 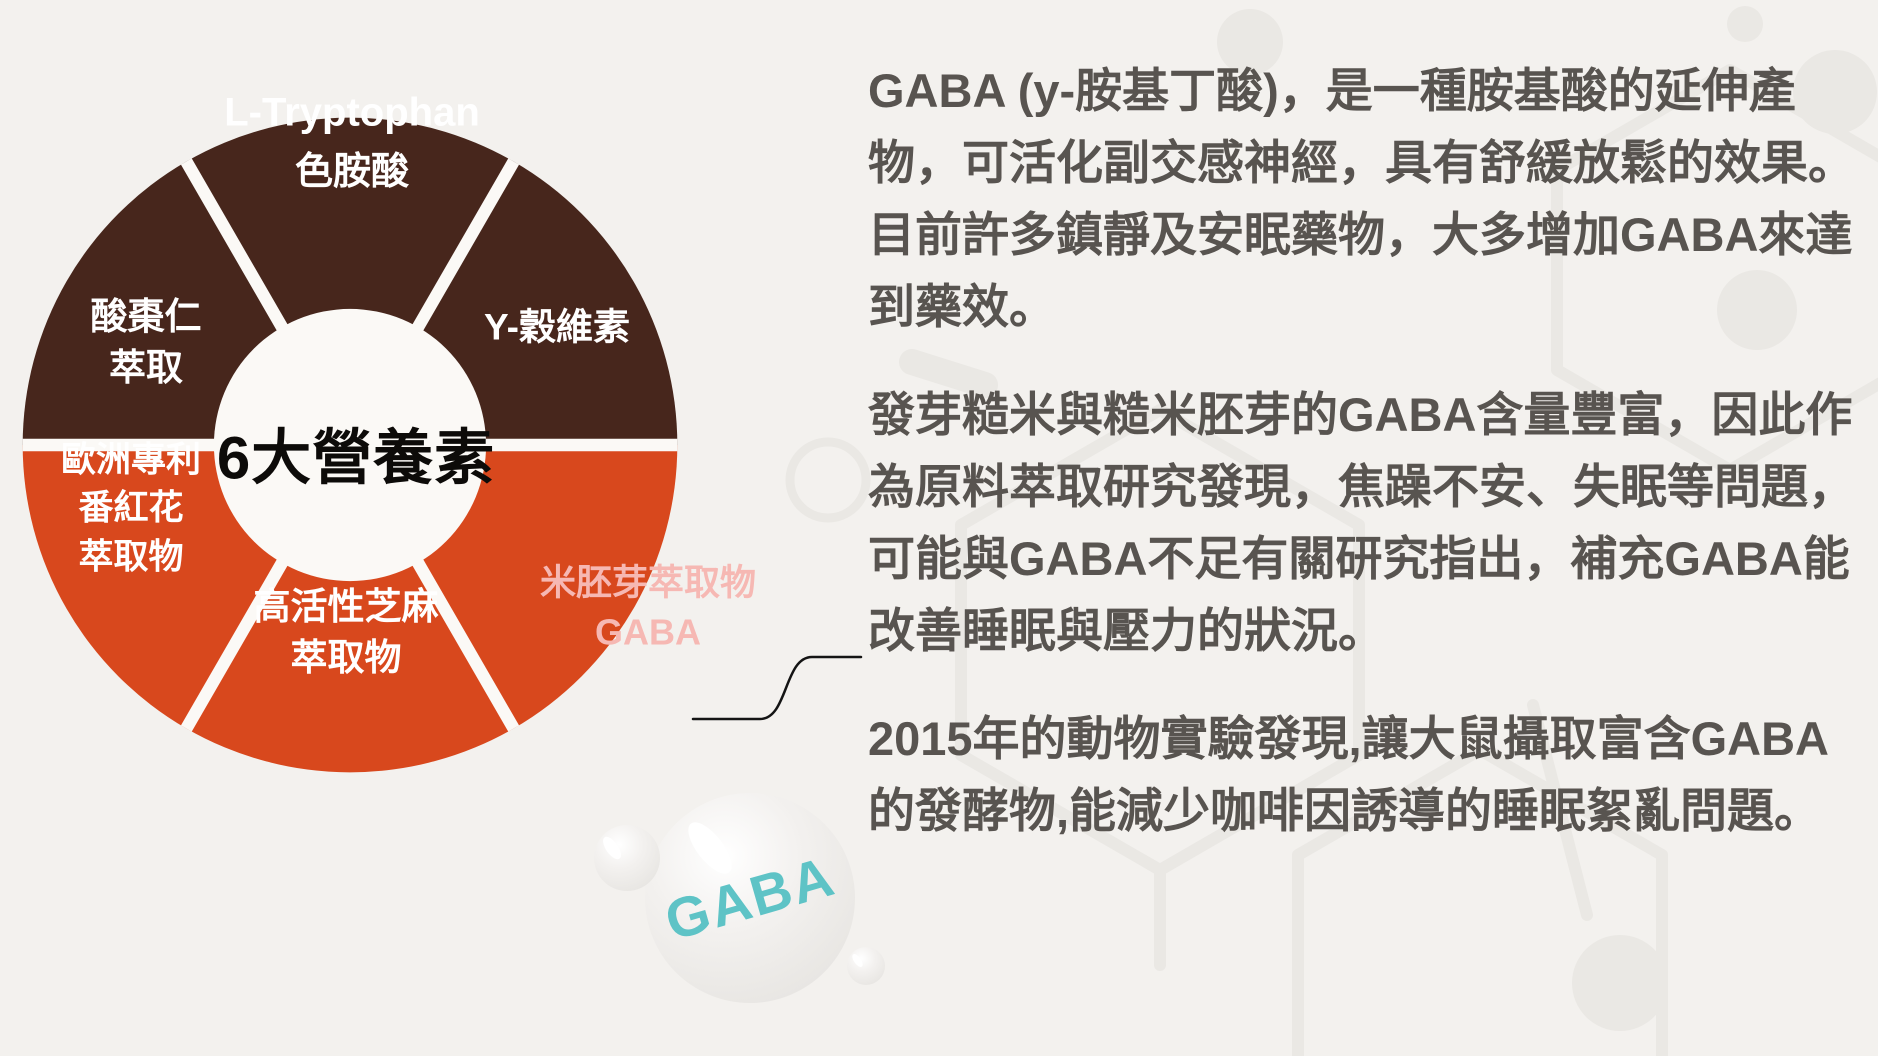 I want to click on segment-tryptophan, so click(x=350, y=281).